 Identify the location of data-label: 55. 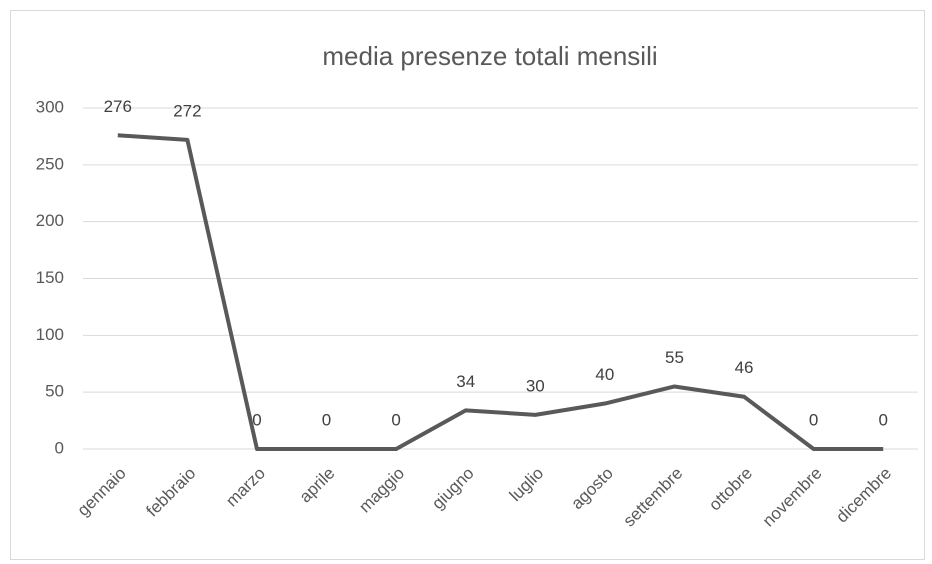
(674, 357).